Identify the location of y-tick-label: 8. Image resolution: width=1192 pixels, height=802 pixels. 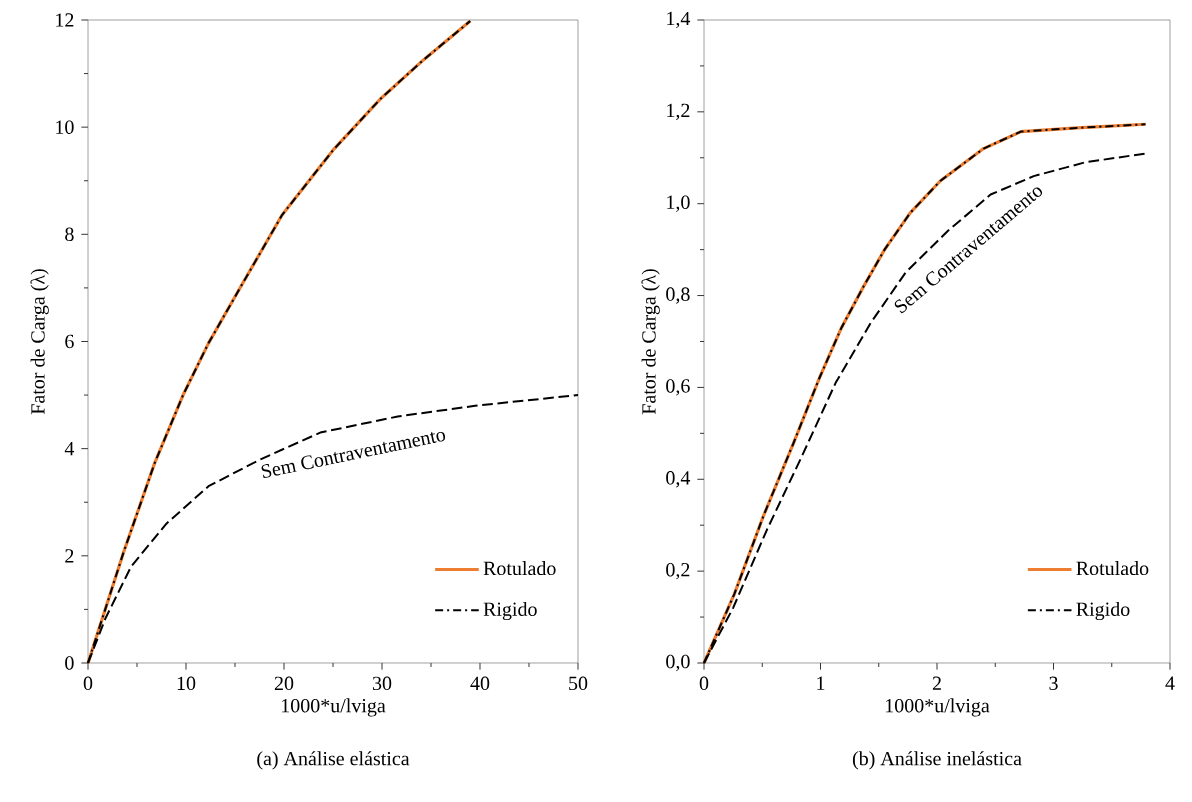
(69, 234).